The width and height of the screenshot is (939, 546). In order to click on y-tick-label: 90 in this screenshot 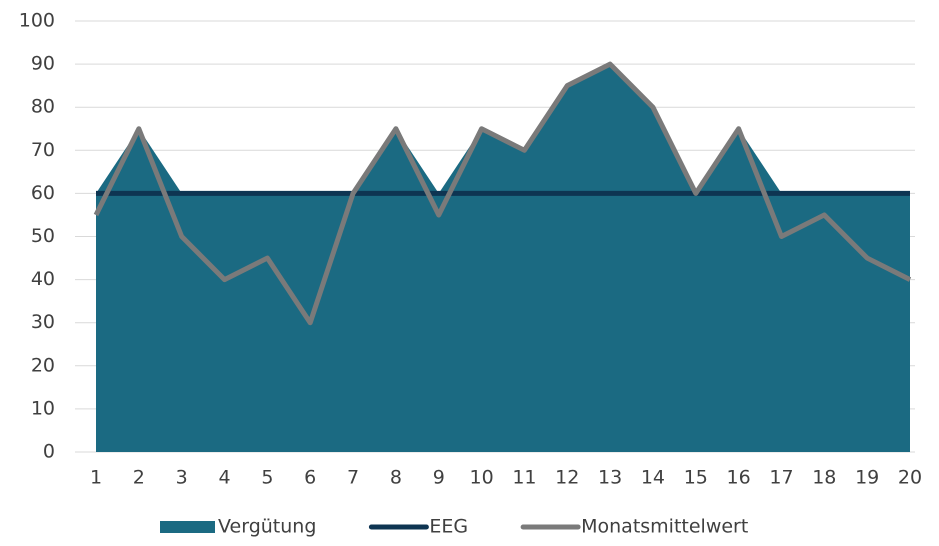, I will do `click(43, 64)`.